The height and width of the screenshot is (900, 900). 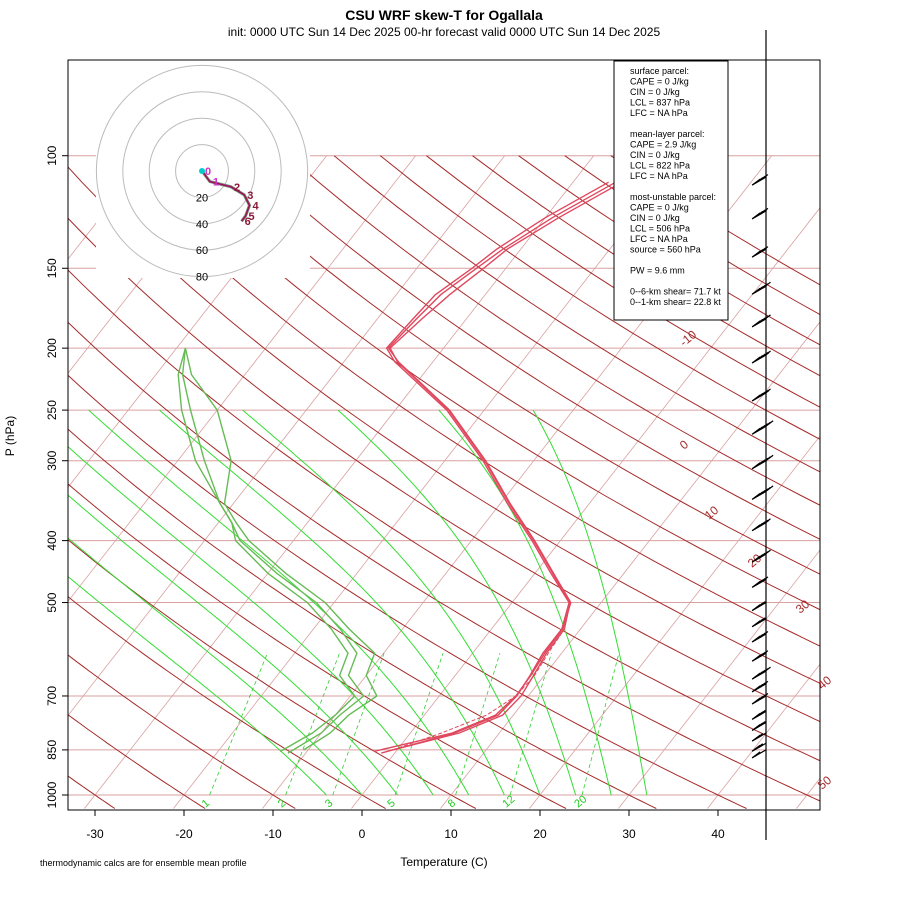 What do you see at coordinates (216, 183) in the screenshot?
I see `hodograph-point-label: 1` at bounding box center [216, 183].